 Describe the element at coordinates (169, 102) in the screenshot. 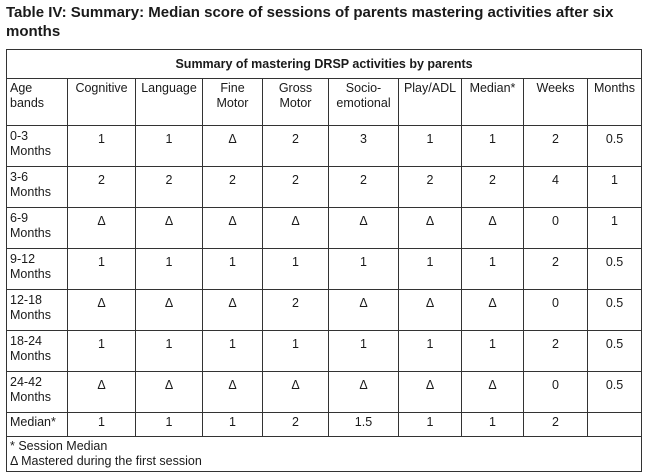

I see `table-cell: Language` at that location.